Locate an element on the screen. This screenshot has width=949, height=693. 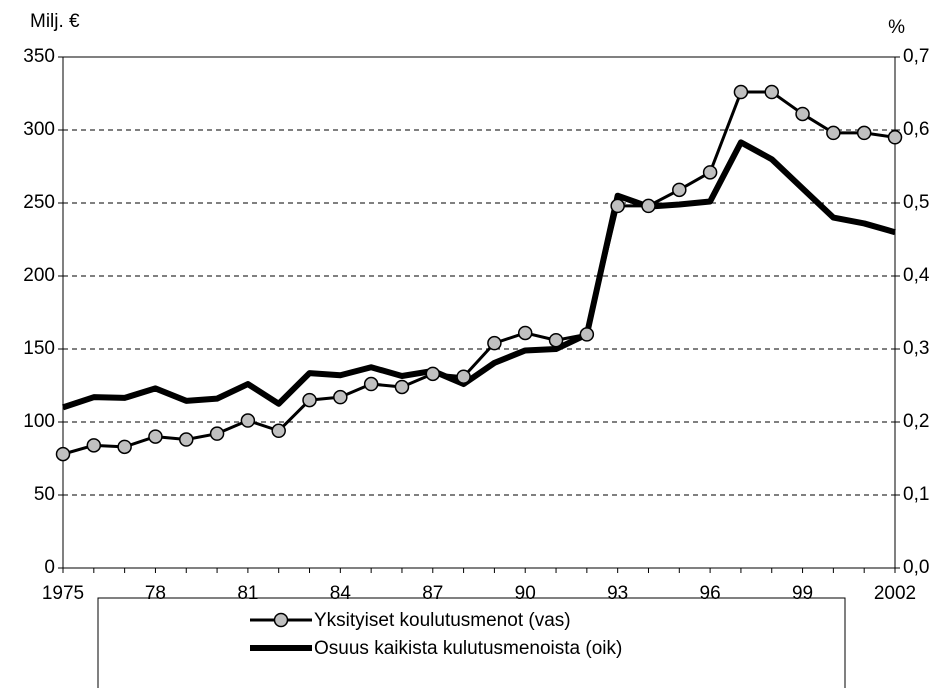
y2-tick-label: 0,6 is located at coordinates (916, 129).